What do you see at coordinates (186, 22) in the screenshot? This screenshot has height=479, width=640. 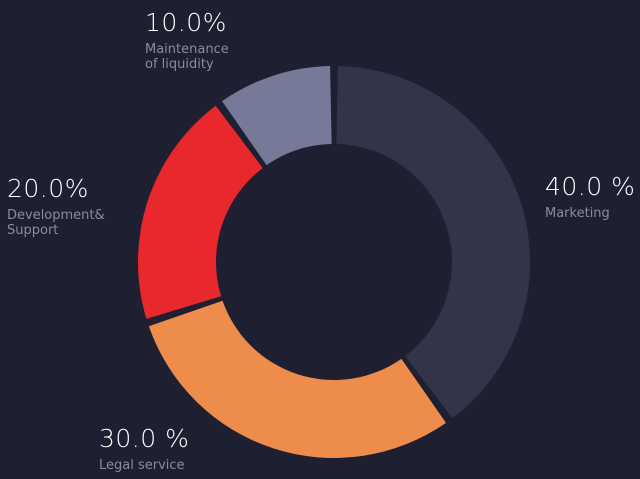 I see `value-label-maintenance: 10.0%` at bounding box center [186, 22].